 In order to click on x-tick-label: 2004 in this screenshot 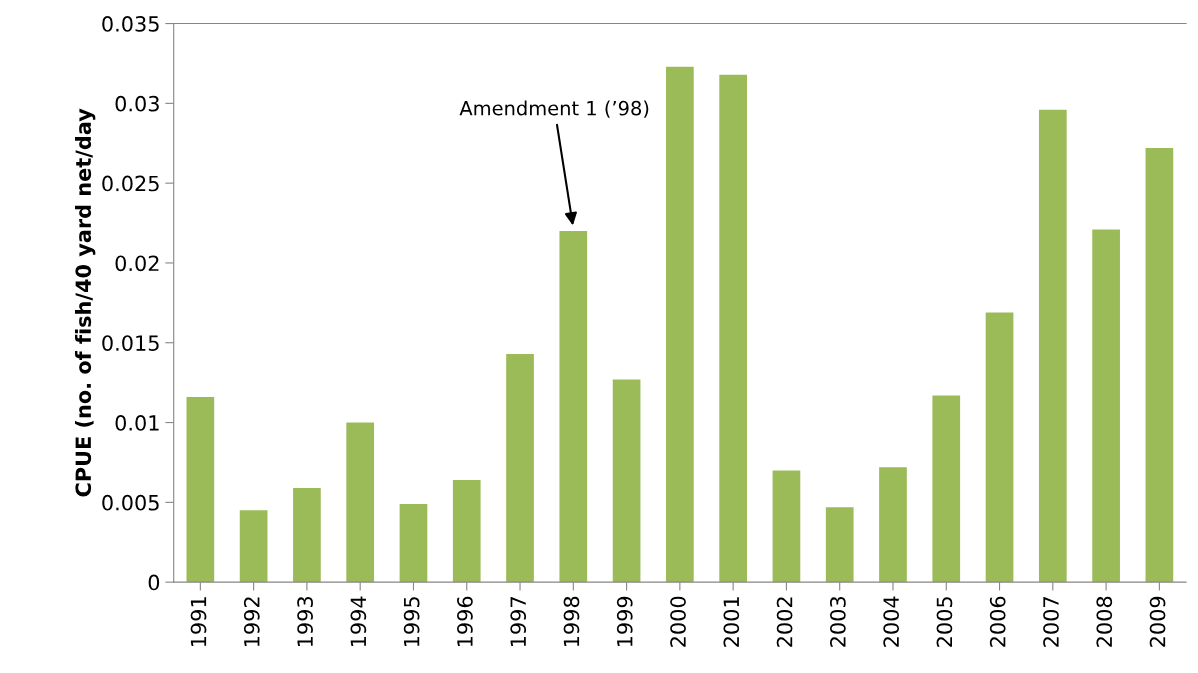, I will do `click(891, 621)`.